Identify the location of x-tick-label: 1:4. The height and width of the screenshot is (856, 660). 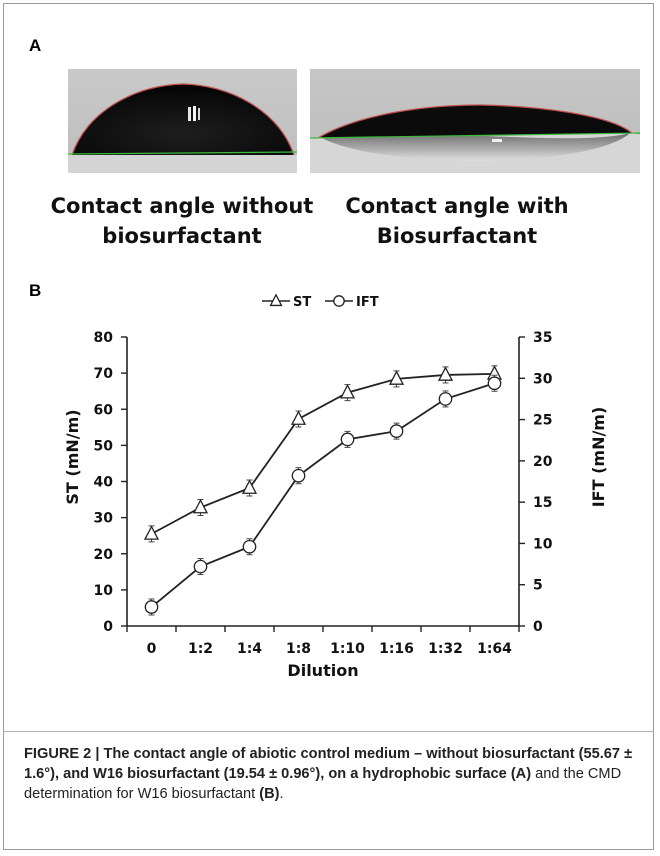
(249, 649).